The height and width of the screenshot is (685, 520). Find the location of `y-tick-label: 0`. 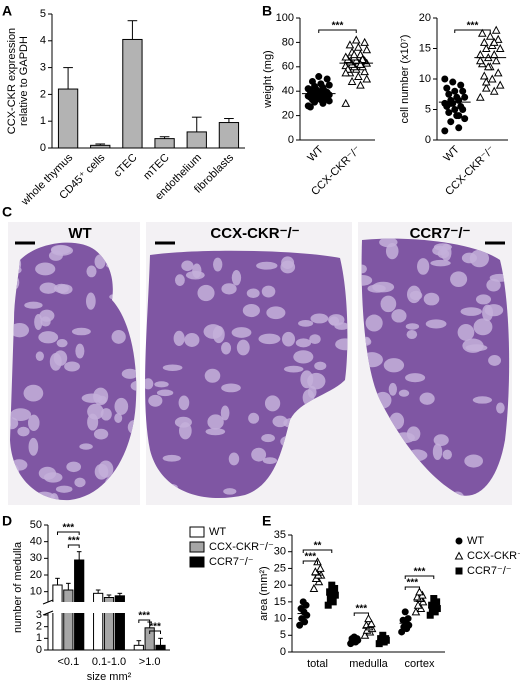

y-tick-label: 0 is located at coordinates (43, 148).